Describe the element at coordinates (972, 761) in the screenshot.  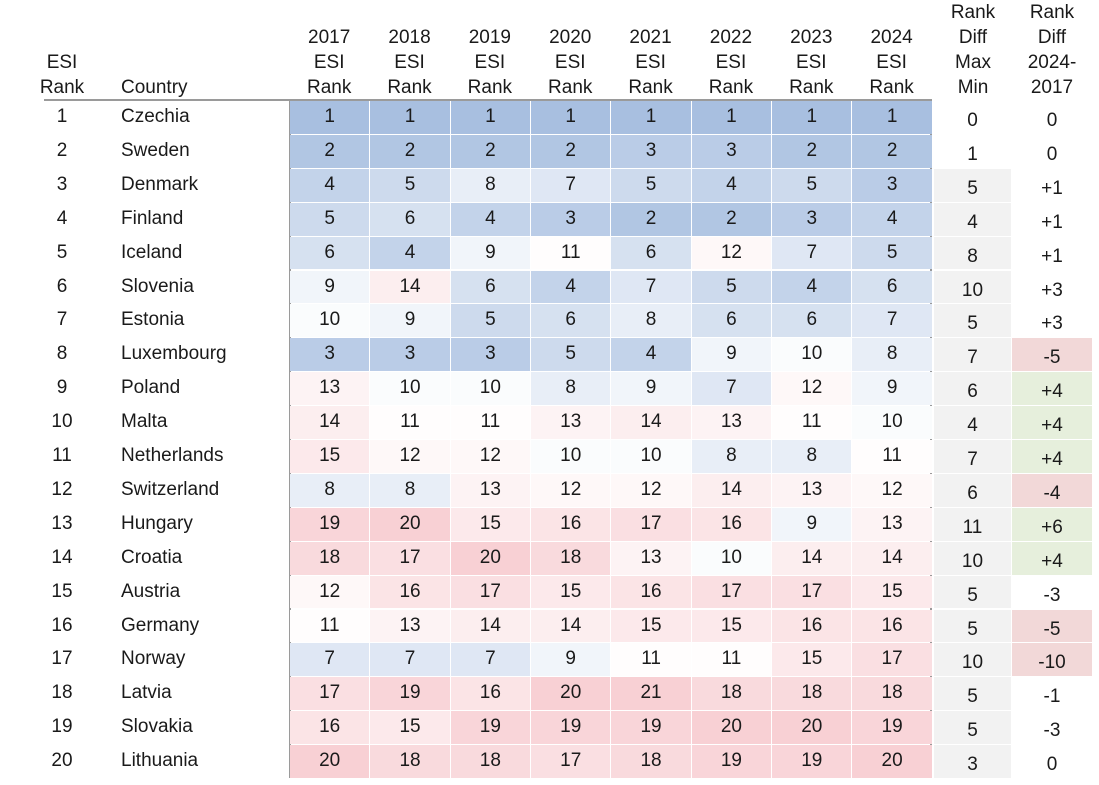
I see `max-min-cell: 3` at that location.